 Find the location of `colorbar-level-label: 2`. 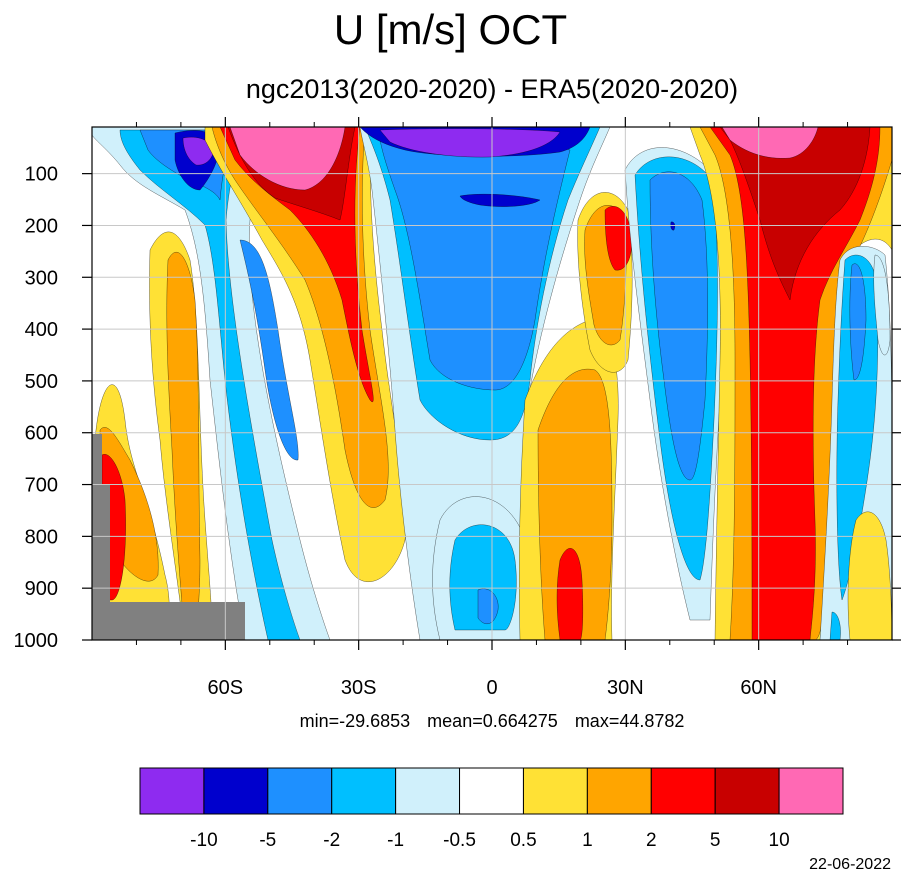

colorbar-level-label: 2 is located at coordinates (651, 840).